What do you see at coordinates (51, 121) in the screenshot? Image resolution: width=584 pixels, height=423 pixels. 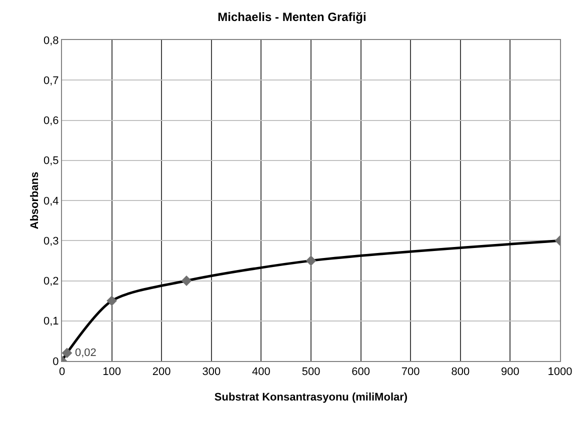 I see `y-tick-label: 0,6` at bounding box center [51, 121].